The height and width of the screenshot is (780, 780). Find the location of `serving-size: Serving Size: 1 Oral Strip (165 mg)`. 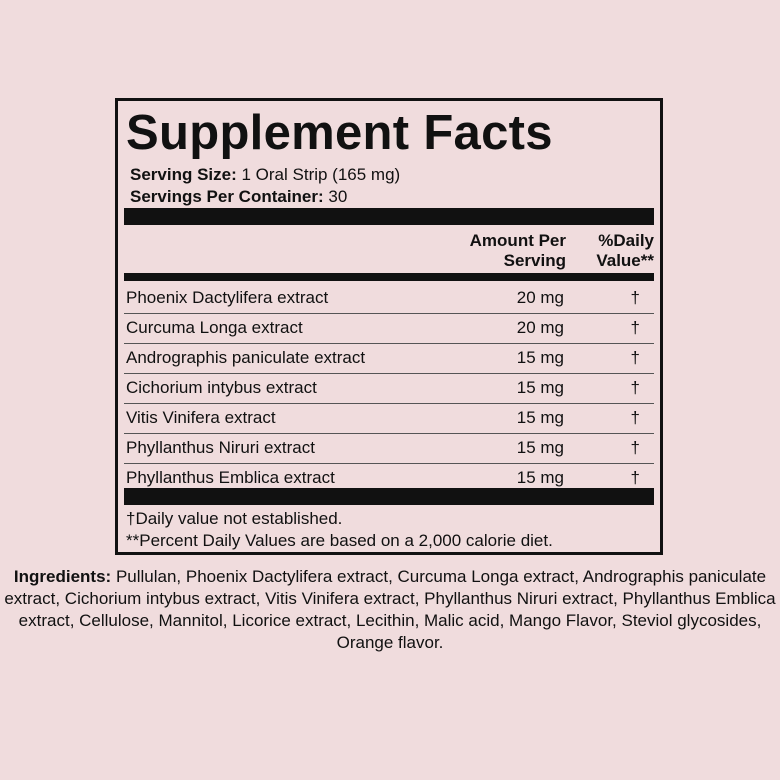

serving-size: Serving Size: 1 Oral Strip (165 mg) is located at coordinates (265, 175).